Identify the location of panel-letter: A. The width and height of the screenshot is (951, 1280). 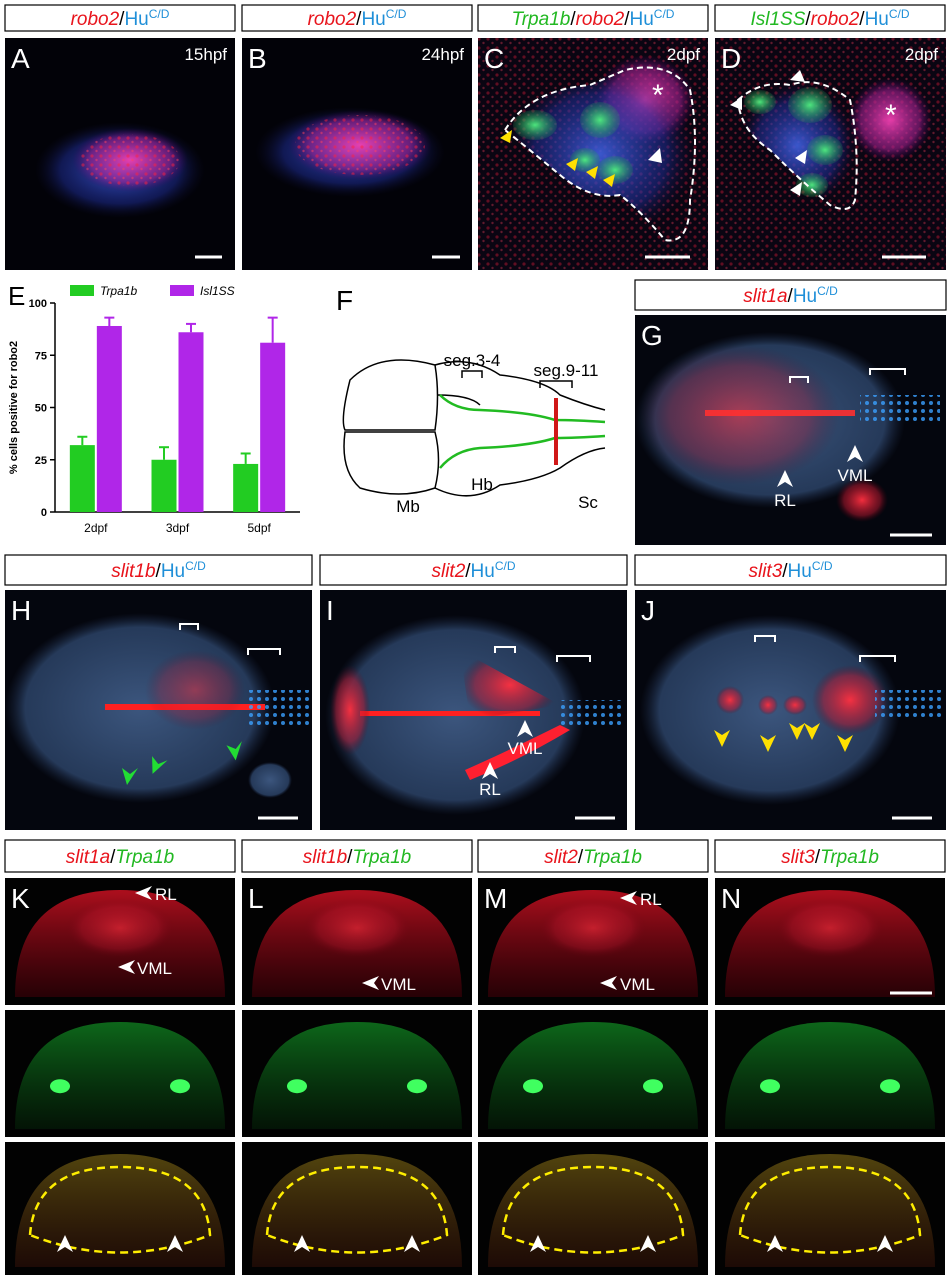
(20, 58).